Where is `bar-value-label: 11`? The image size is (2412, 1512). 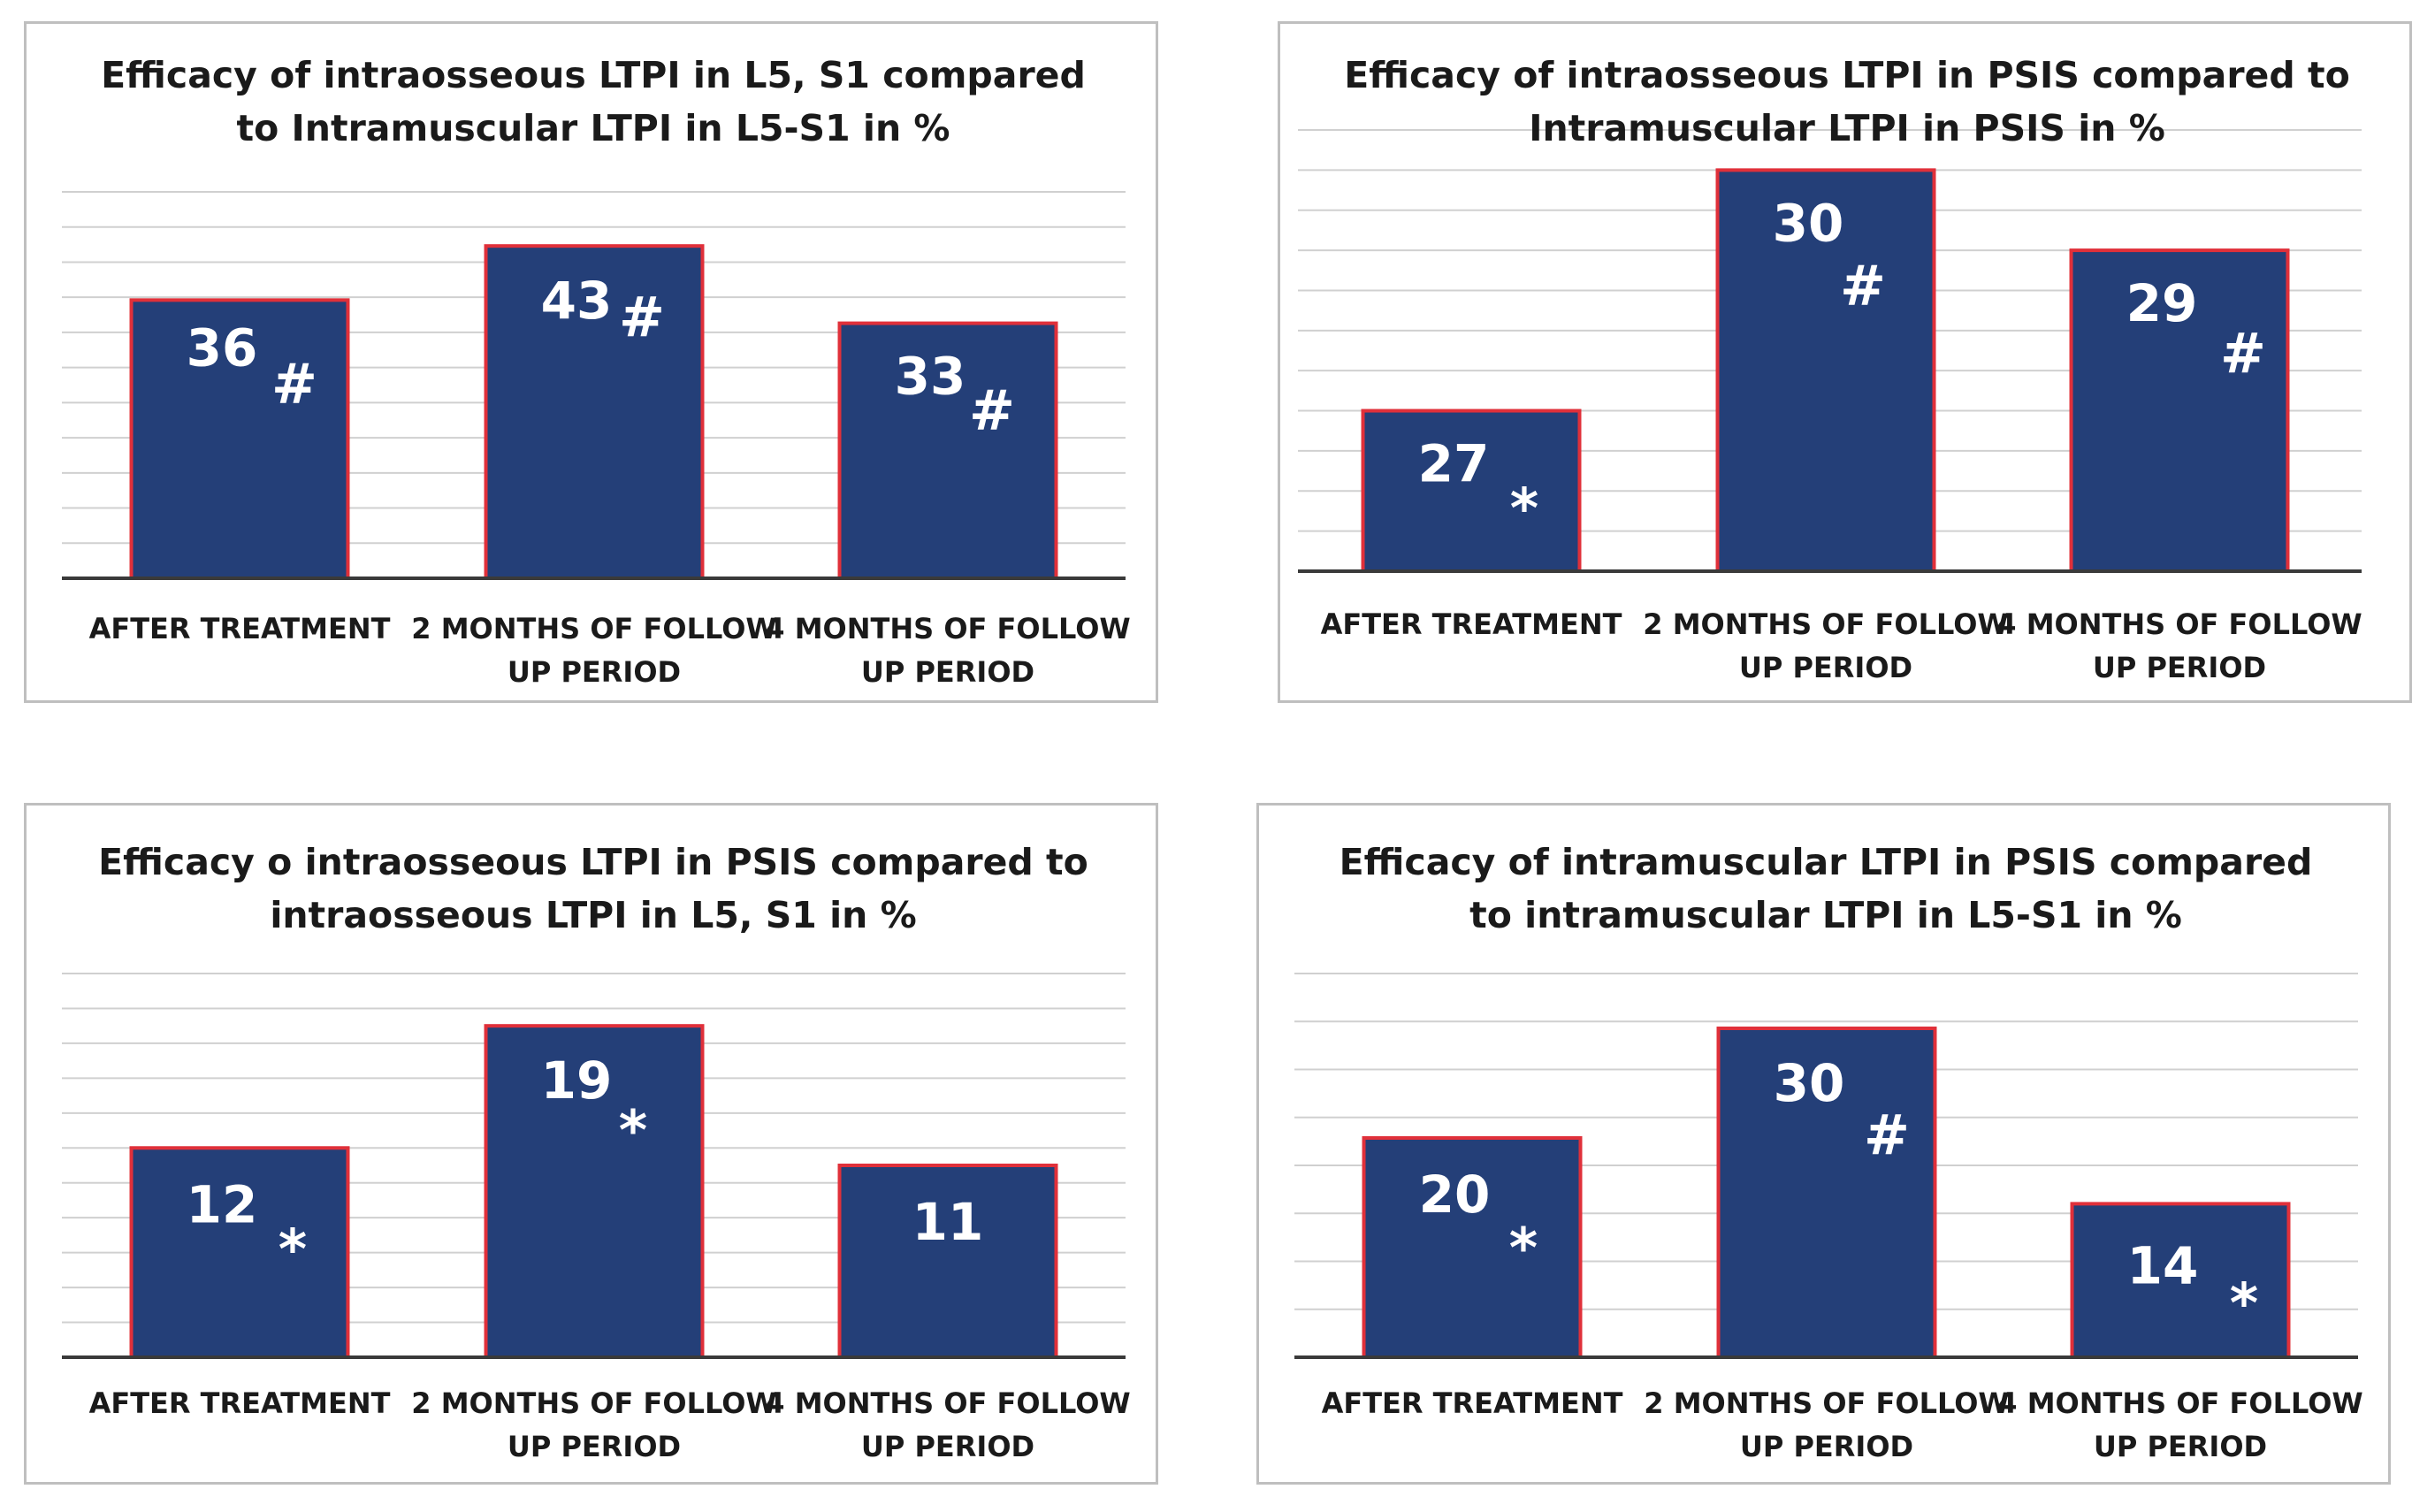
bar-value-label: 11 is located at coordinates (948, 1222).